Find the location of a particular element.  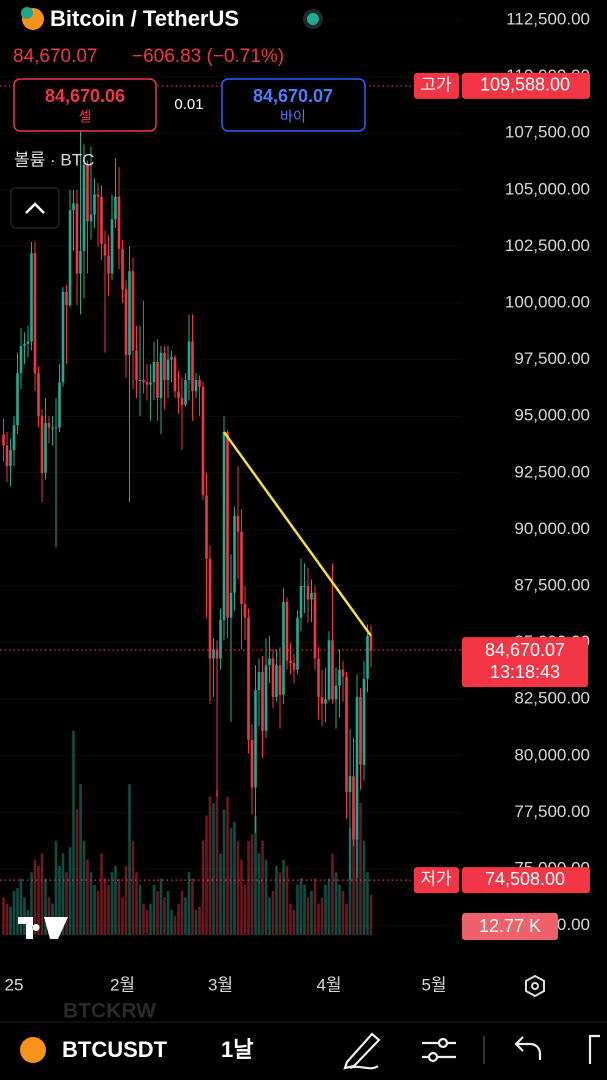

last-price-box is located at coordinates (525, 662).